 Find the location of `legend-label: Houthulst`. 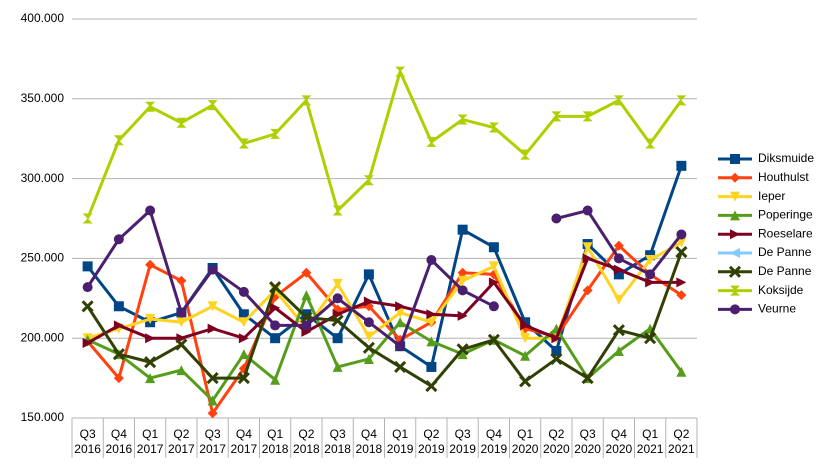

legend-label: Houthulst is located at coordinates (783, 177).